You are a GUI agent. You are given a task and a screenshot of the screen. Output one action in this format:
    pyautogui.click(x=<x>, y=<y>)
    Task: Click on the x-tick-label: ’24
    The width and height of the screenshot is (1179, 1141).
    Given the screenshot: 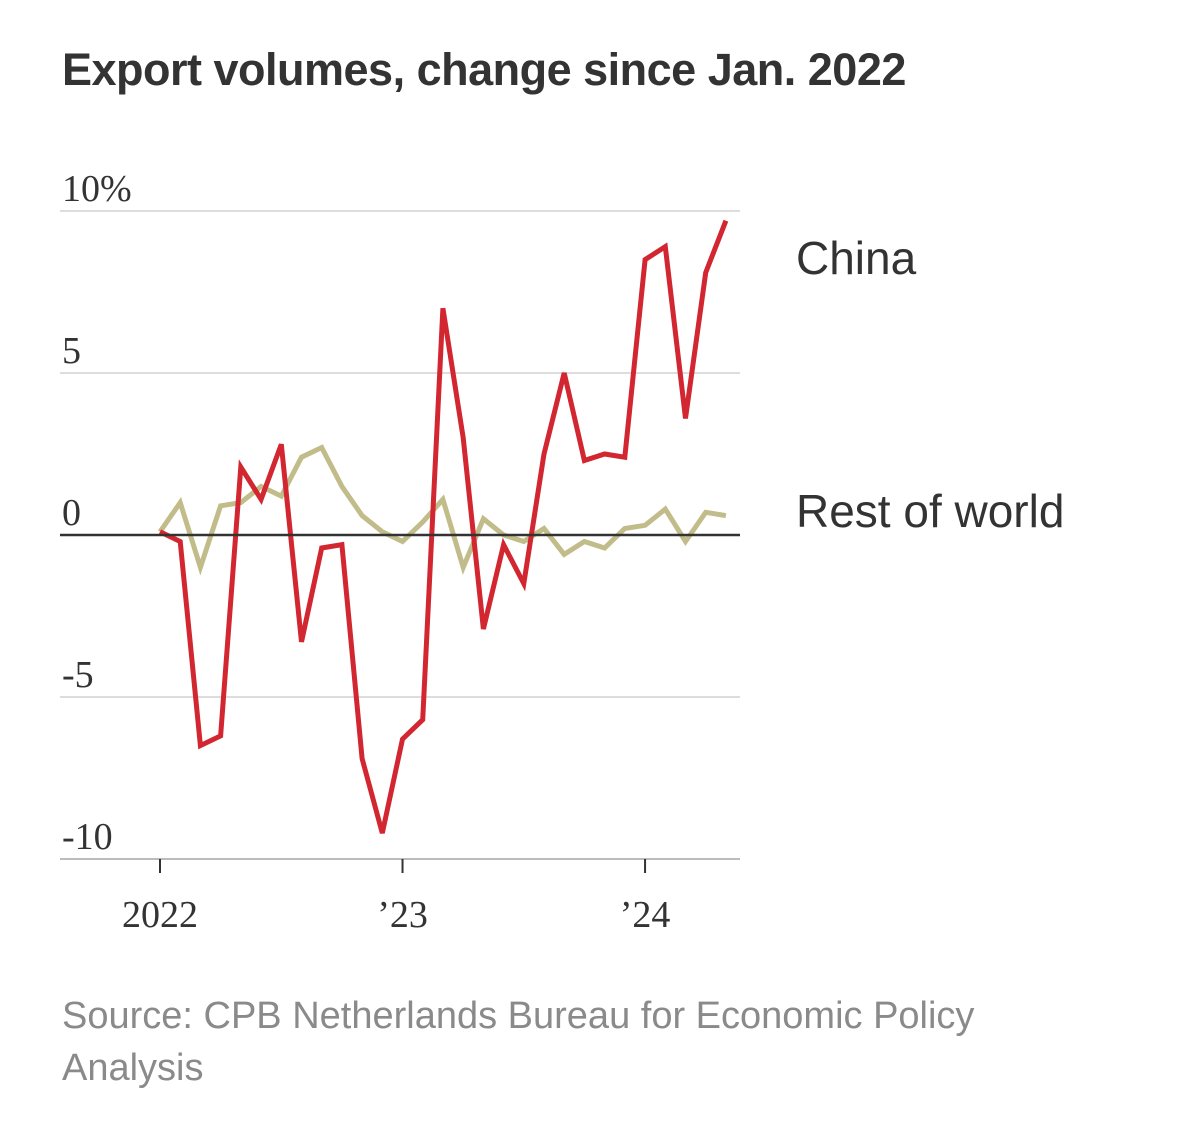 What is the action you would take?
    pyautogui.click(x=645, y=915)
    